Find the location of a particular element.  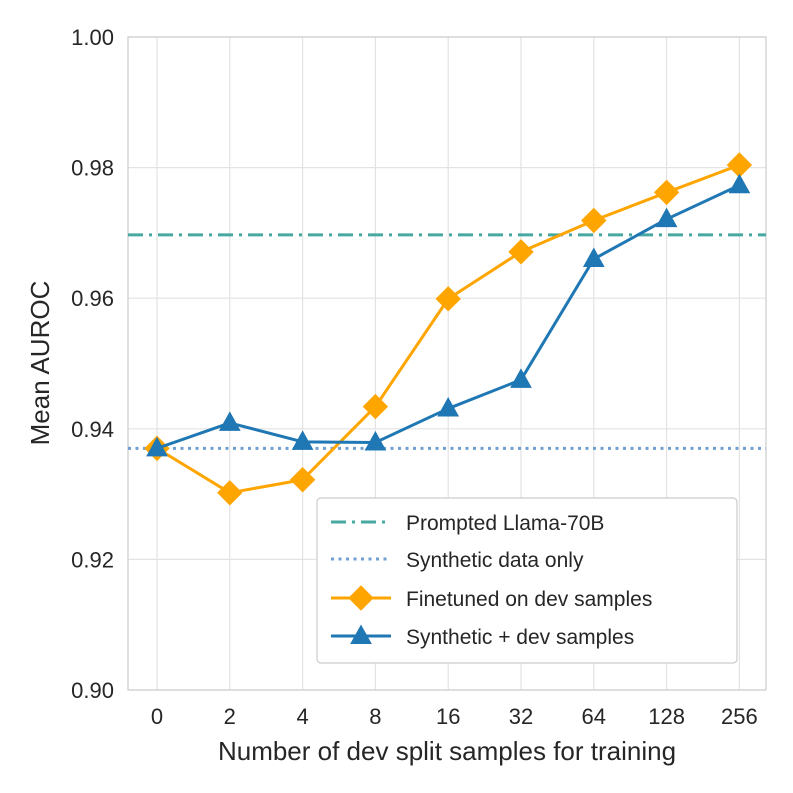

y-tick-label: 1.00 is located at coordinates (92, 37).